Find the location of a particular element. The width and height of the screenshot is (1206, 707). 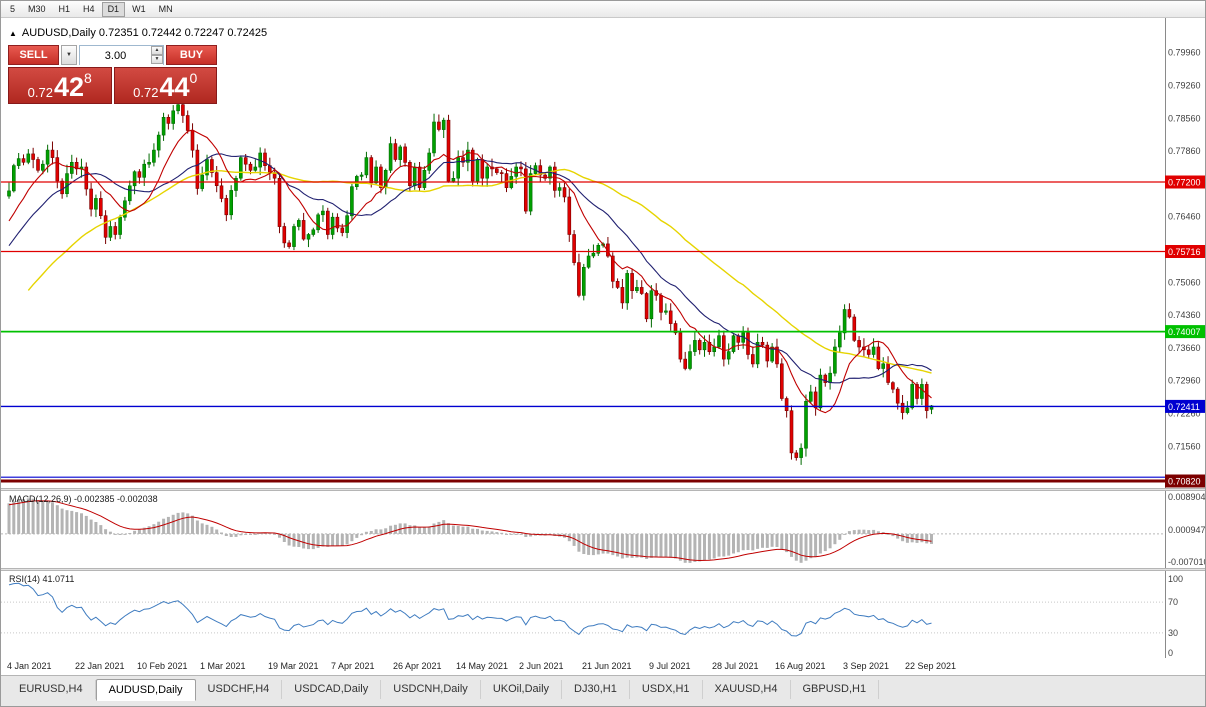

macd-panel-canvas: 0.008904 0.000947 -0.007010 is located at coordinates (603, 529).